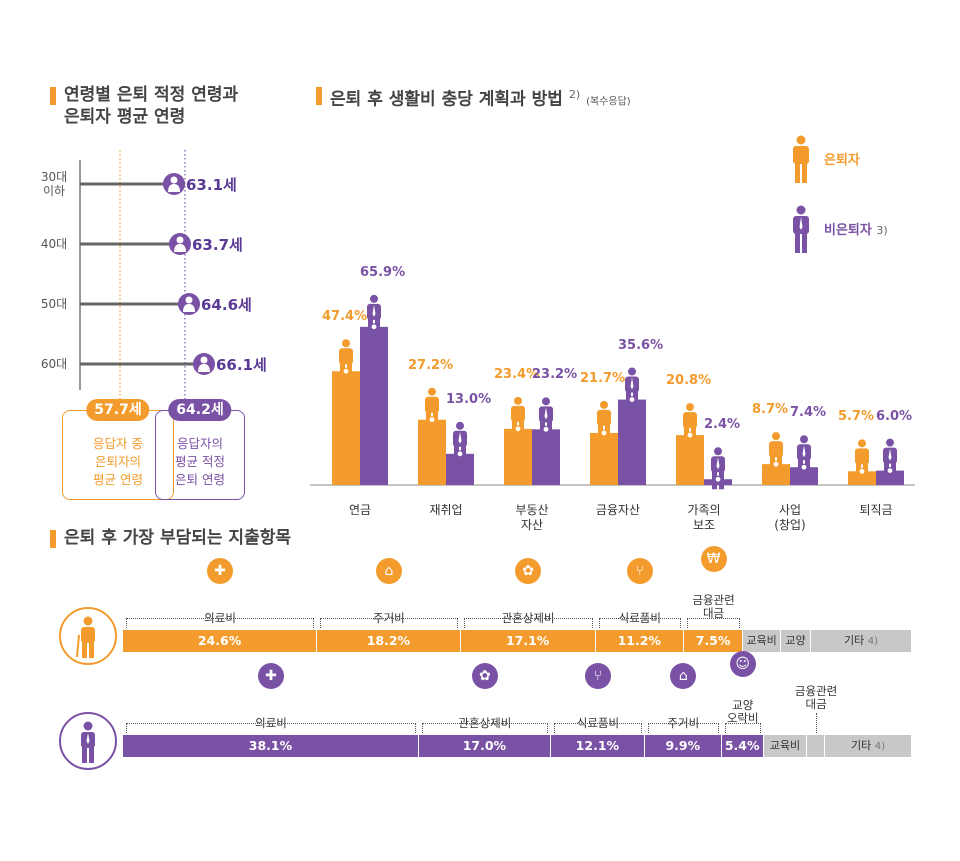 The height and width of the screenshot is (861, 960). Describe the element at coordinates (118, 479) in the screenshot. I see `reference-text-line: 평균 연령` at that location.